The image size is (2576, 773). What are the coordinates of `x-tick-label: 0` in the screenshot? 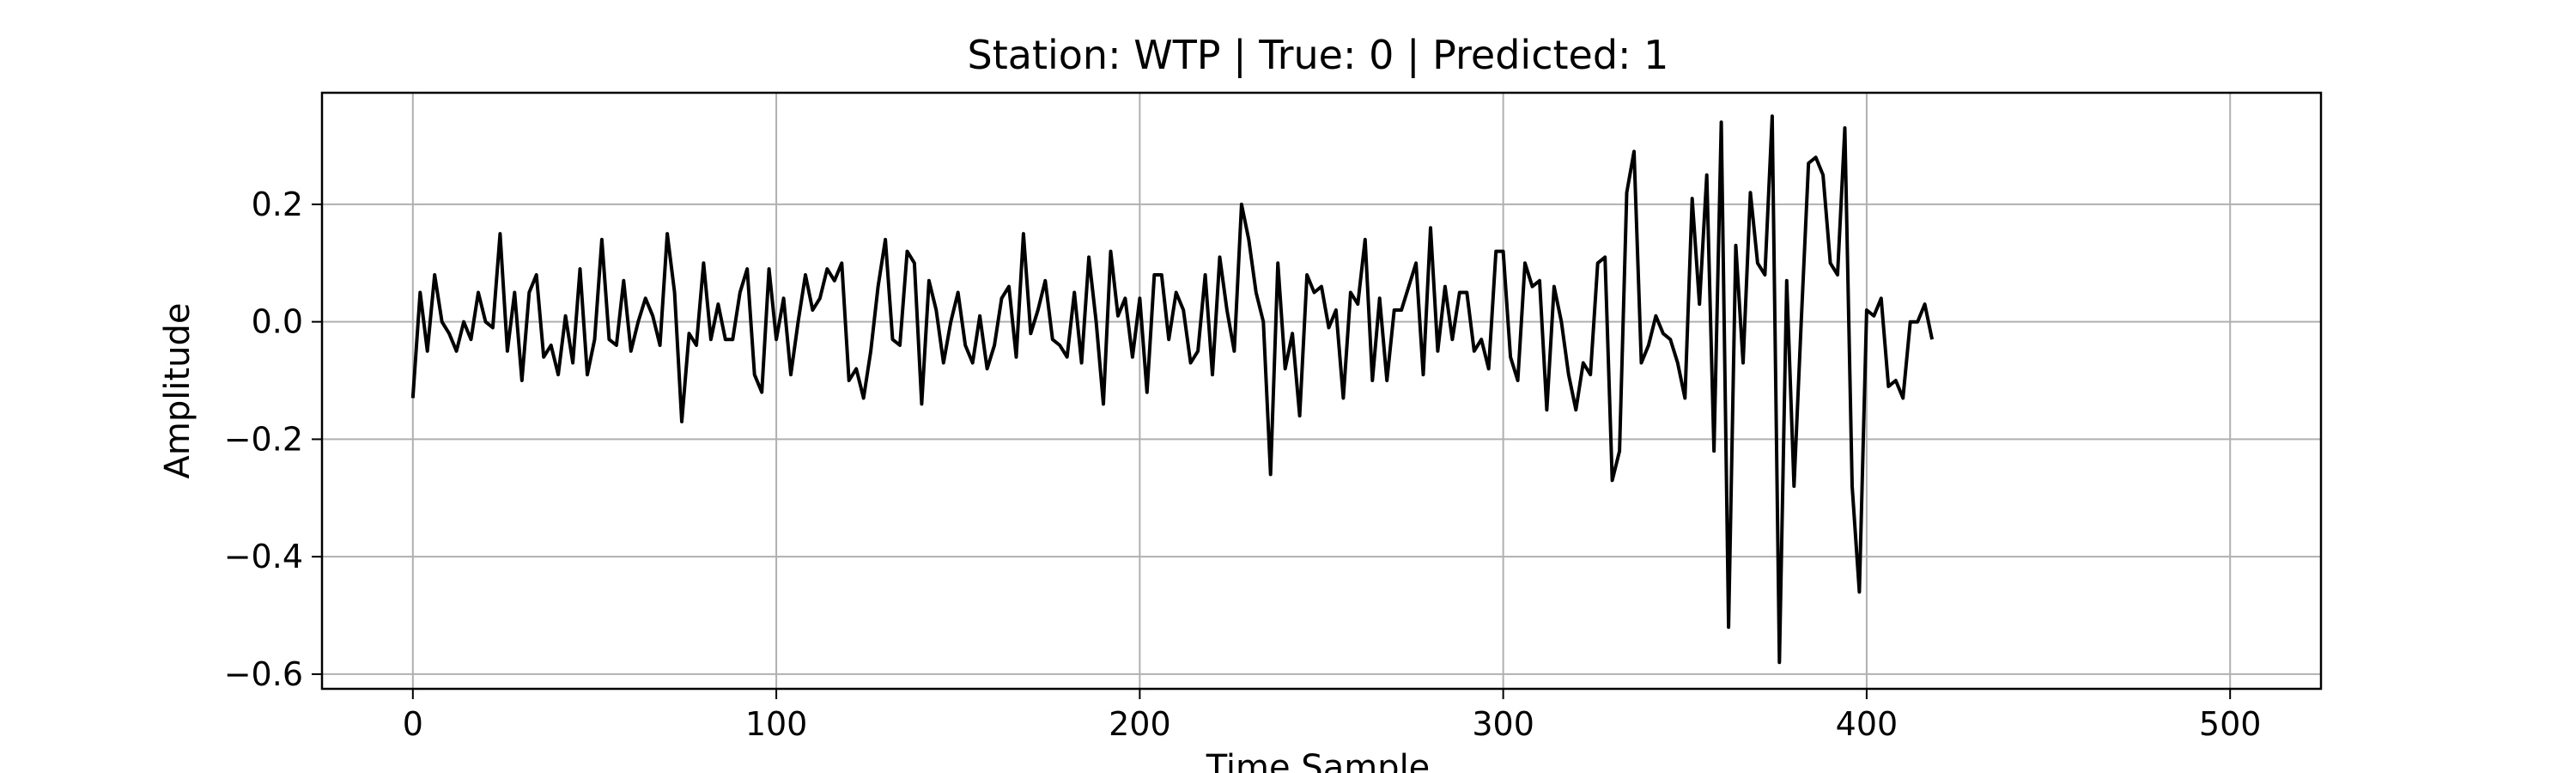 It's located at (413, 724).